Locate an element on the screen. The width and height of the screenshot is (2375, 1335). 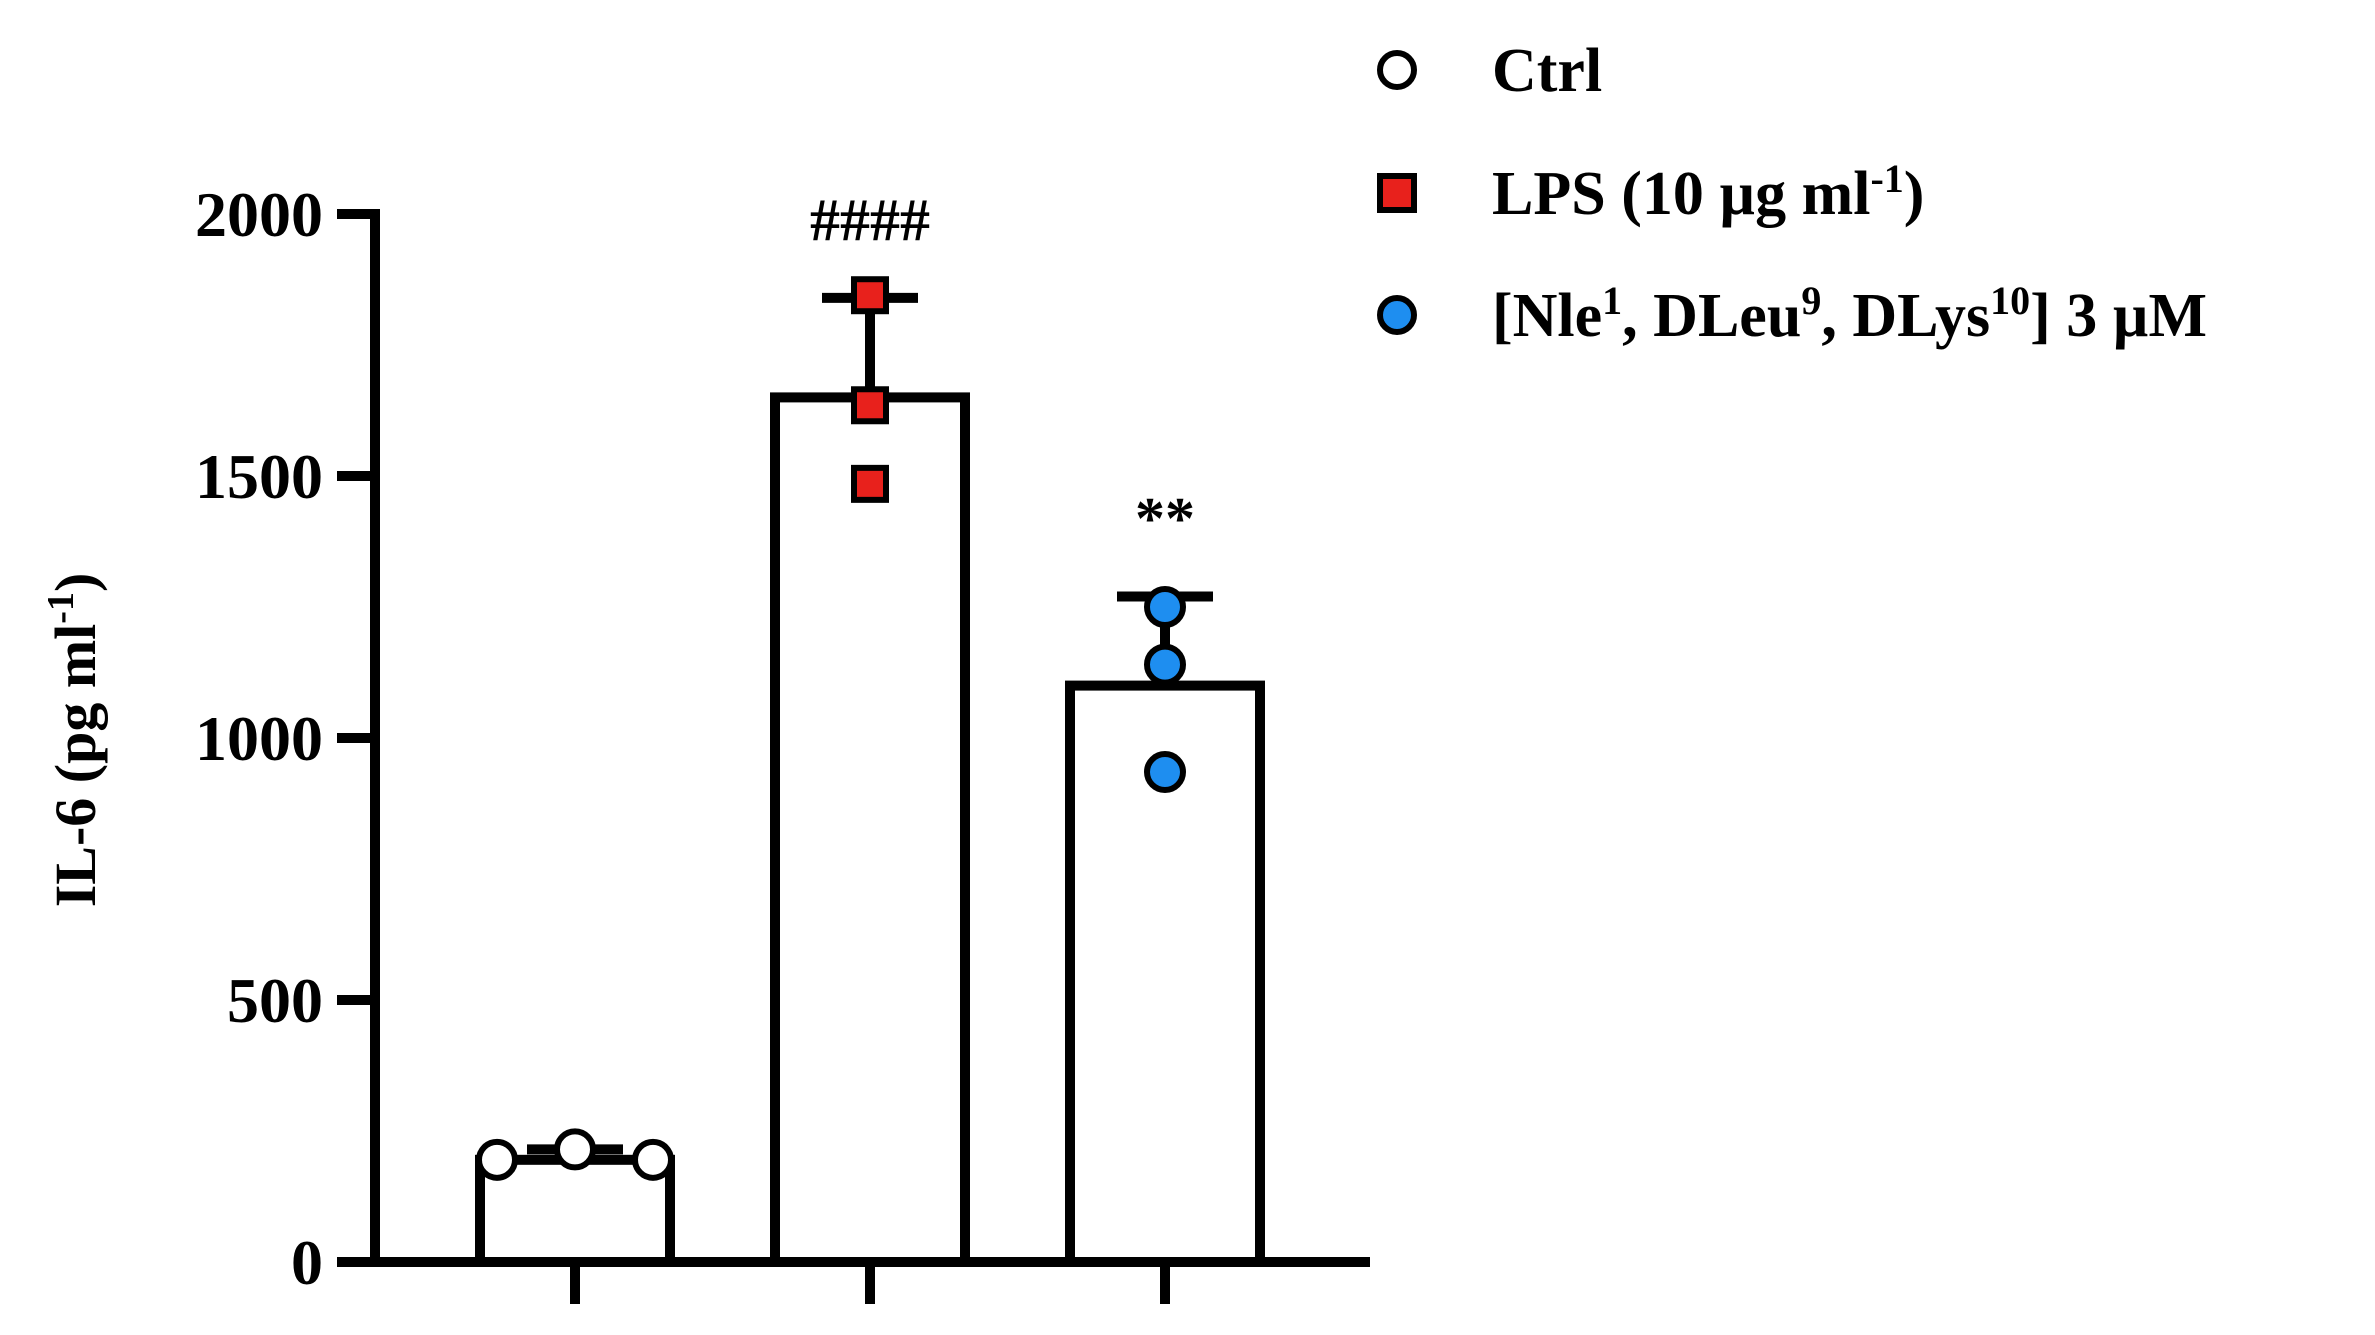
legend-label: LPS (10 µg ml-1) is located at coordinates (1708, 192).